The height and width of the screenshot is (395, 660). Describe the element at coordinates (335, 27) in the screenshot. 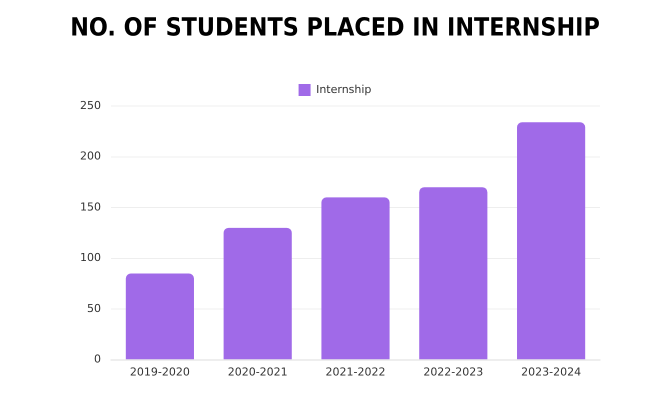

I see `chart-title: NO. OF STUDENTS PLACED IN INTERNSHIP` at that location.